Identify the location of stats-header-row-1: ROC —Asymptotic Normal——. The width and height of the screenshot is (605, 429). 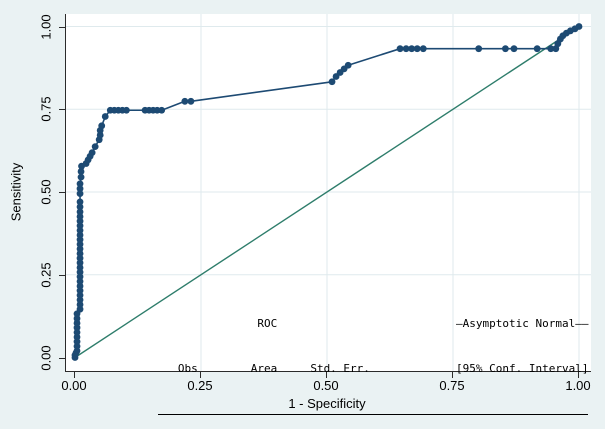
(373, 323).